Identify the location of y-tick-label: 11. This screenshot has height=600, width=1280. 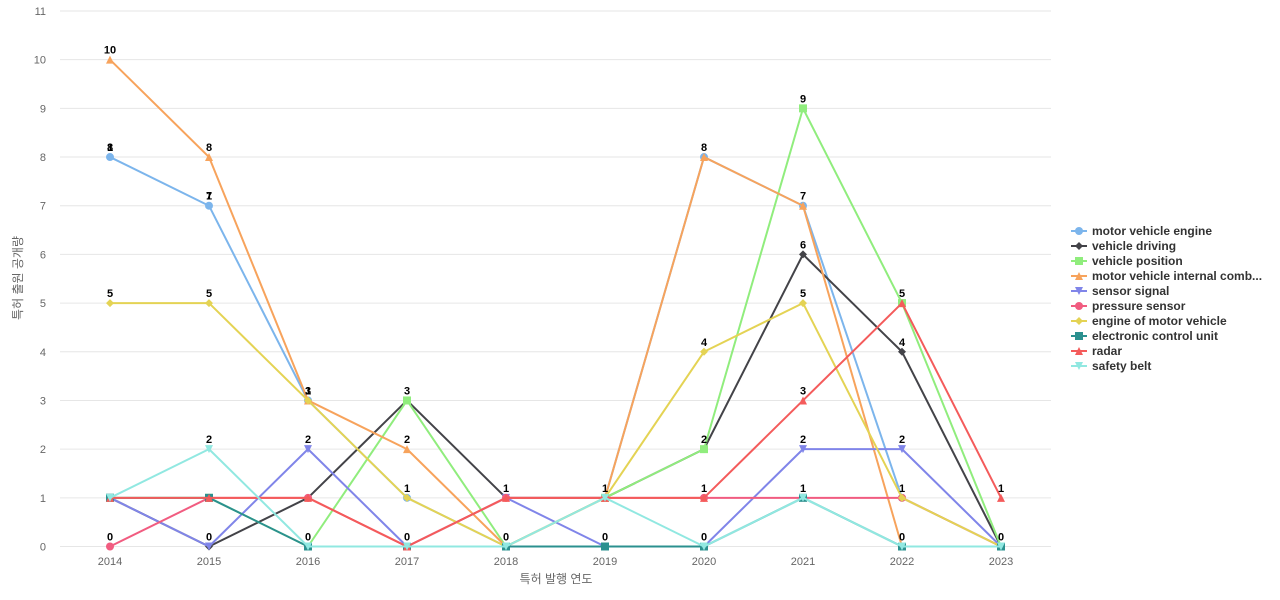
(40, 12).